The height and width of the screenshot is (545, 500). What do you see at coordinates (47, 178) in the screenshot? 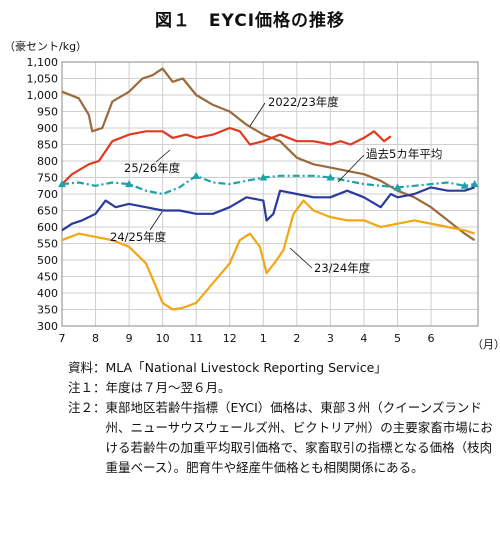
I see `y-tick-label: 750` at bounding box center [47, 178].